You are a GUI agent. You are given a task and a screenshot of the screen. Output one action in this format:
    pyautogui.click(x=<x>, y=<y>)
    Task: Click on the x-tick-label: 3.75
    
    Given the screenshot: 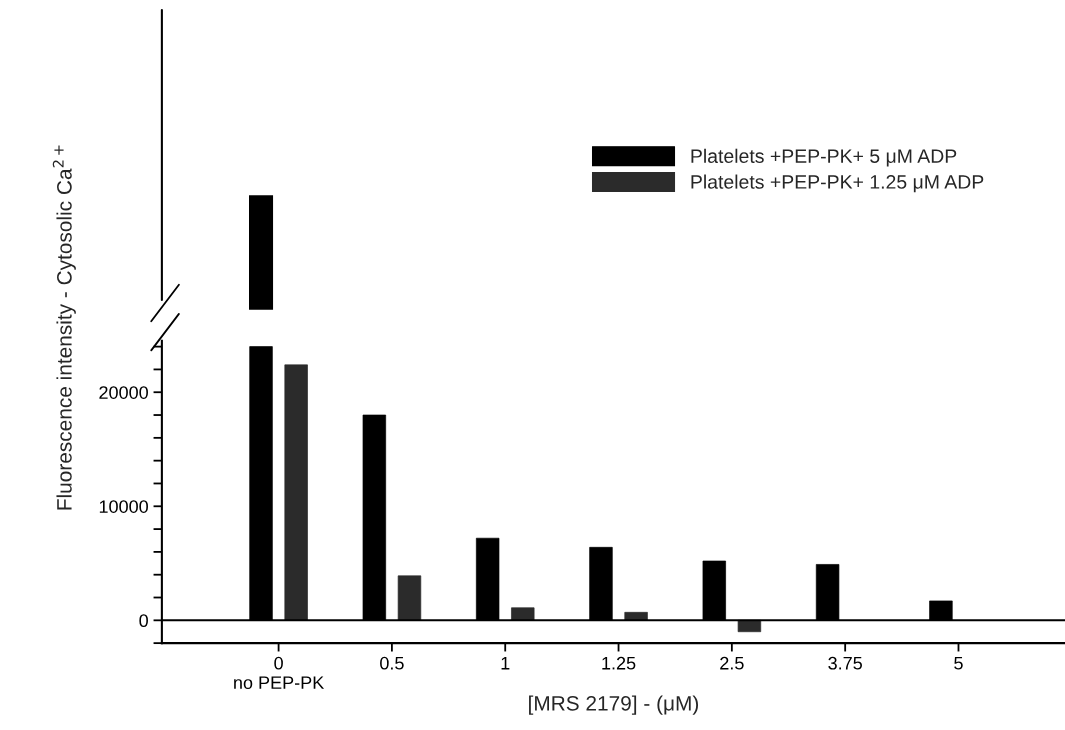 What is the action you would take?
    pyautogui.click(x=845, y=663)
    